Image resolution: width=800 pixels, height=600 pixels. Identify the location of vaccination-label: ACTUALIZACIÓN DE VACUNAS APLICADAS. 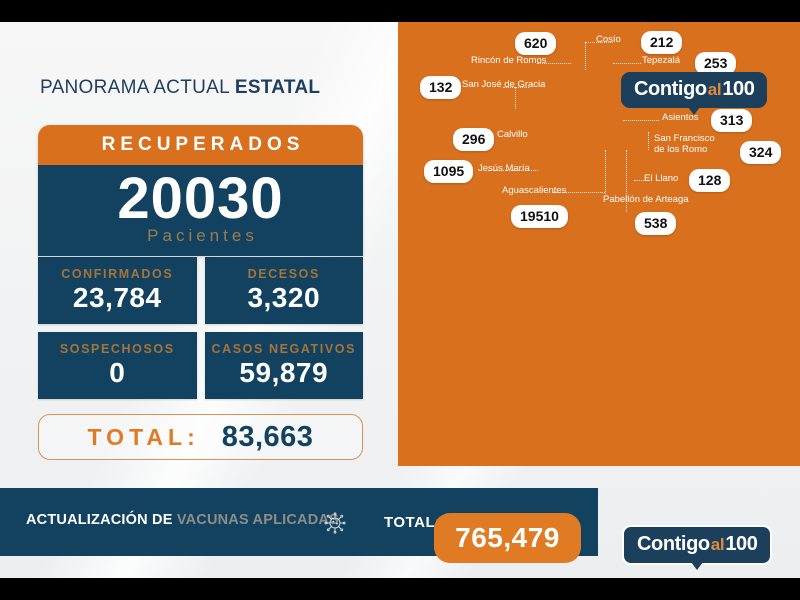
(182, 520).